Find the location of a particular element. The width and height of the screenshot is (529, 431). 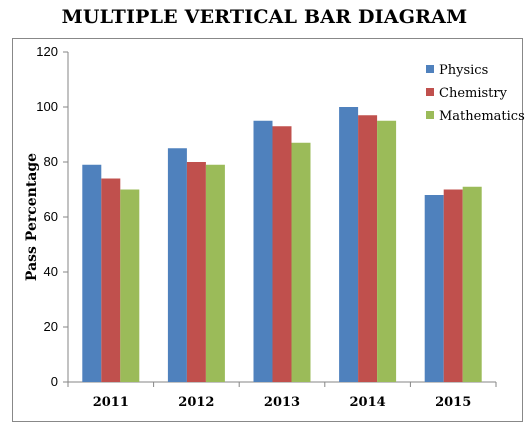

x-axis: 2011 2012 2013 2014 2015 is located at coordinates (282, 395).